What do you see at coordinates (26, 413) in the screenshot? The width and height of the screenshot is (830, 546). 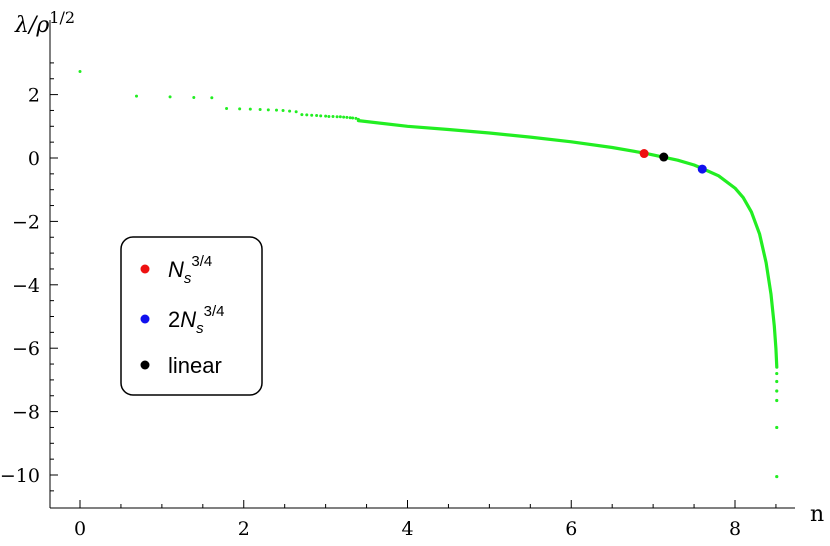 I see `y-tick-label: −8` at bounding box center [26, 413].